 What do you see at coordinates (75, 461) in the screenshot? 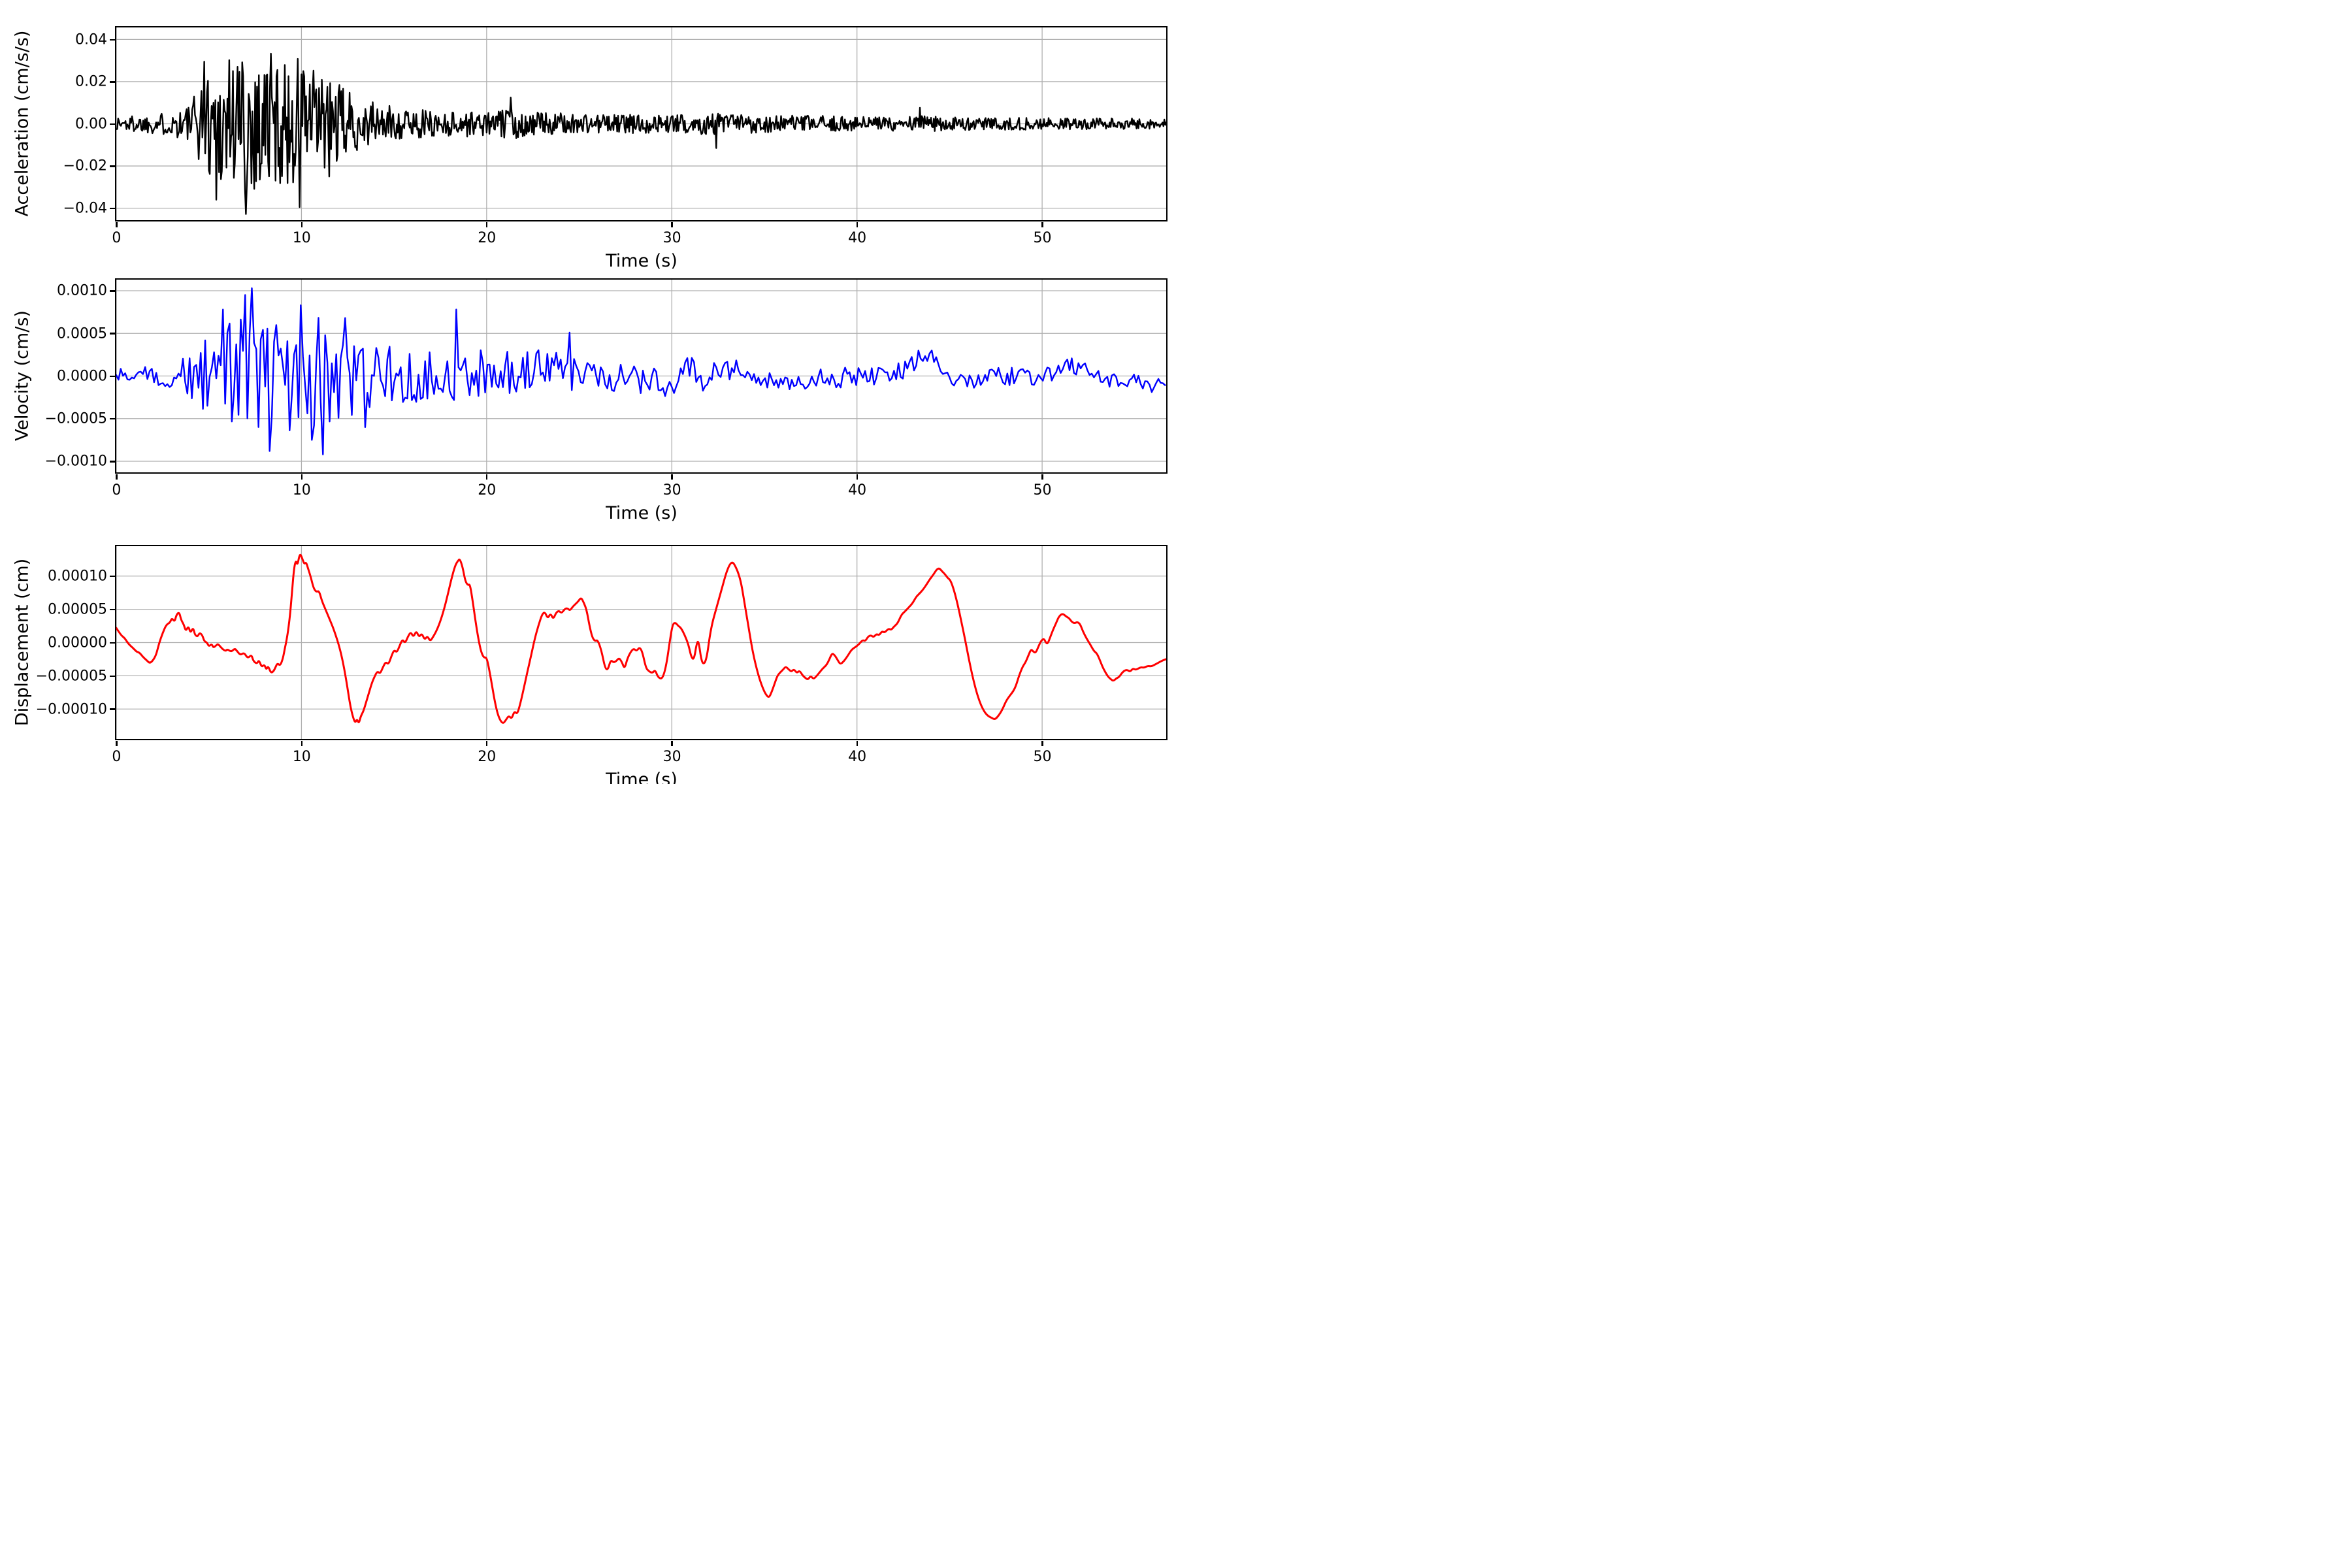
I see `y-tick-label: −0.0010` at bounding box center [75, 461].